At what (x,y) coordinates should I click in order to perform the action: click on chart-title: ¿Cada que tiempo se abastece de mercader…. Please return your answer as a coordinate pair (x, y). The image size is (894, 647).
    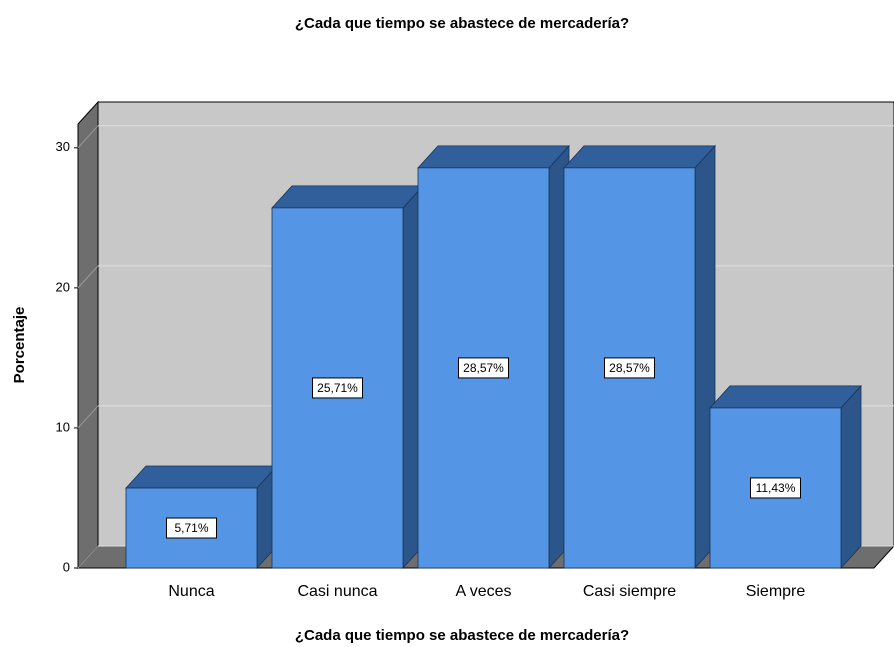
    Looking at the image, I should click on (462, 23).